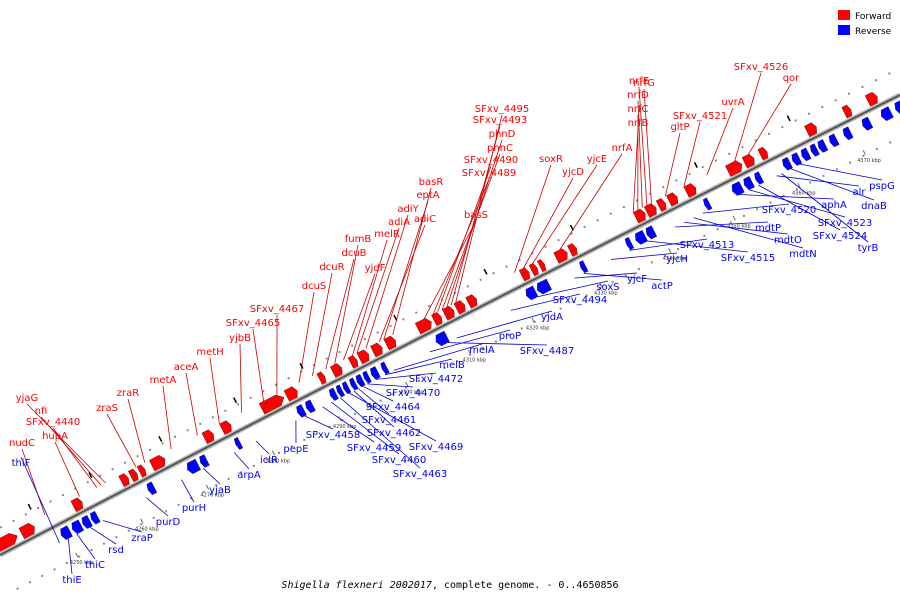 This screenshot has height=600, width=900. What do you see at coordinates (482, 350) in the screenshot?
I see `reverse-gene-label-mela: melA` at bounding box center [482, 350].